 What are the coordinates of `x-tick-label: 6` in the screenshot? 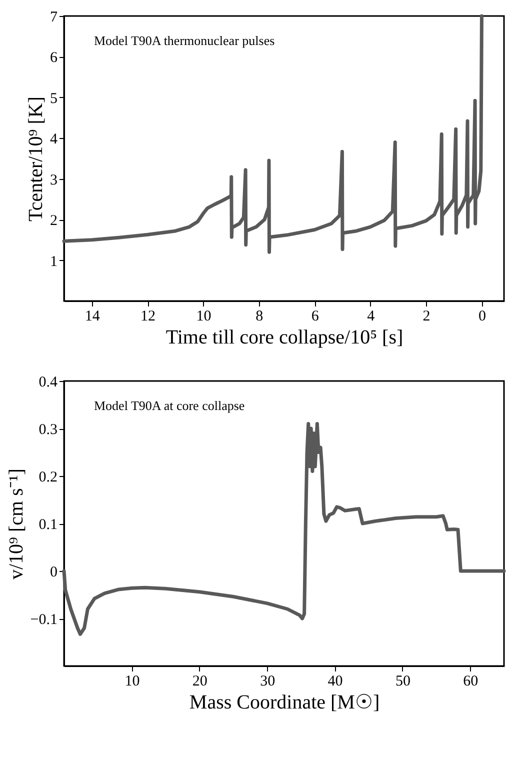 It's located at (315, 316).